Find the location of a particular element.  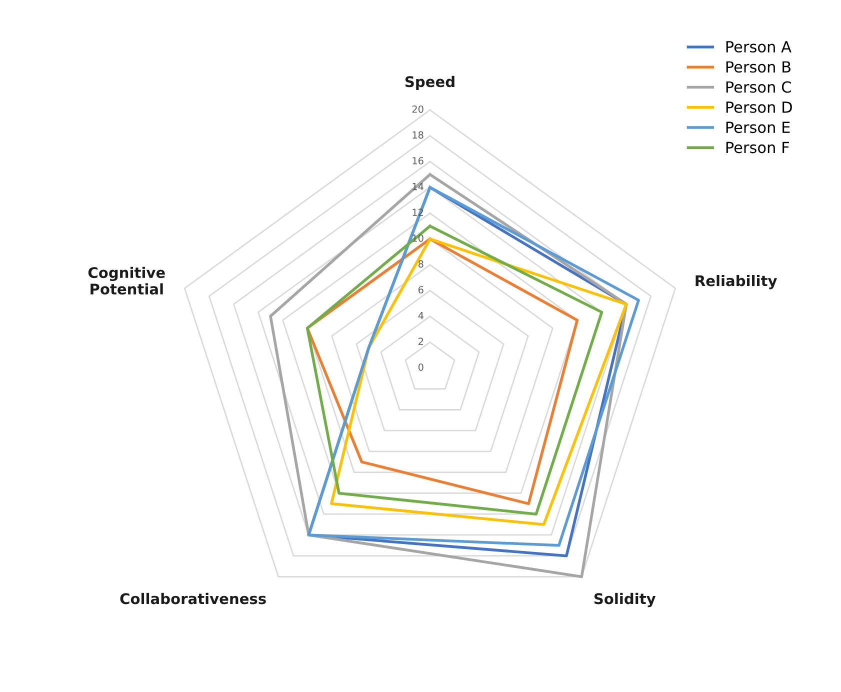

spoke-label: Speed is located at coordinates (429, 83).